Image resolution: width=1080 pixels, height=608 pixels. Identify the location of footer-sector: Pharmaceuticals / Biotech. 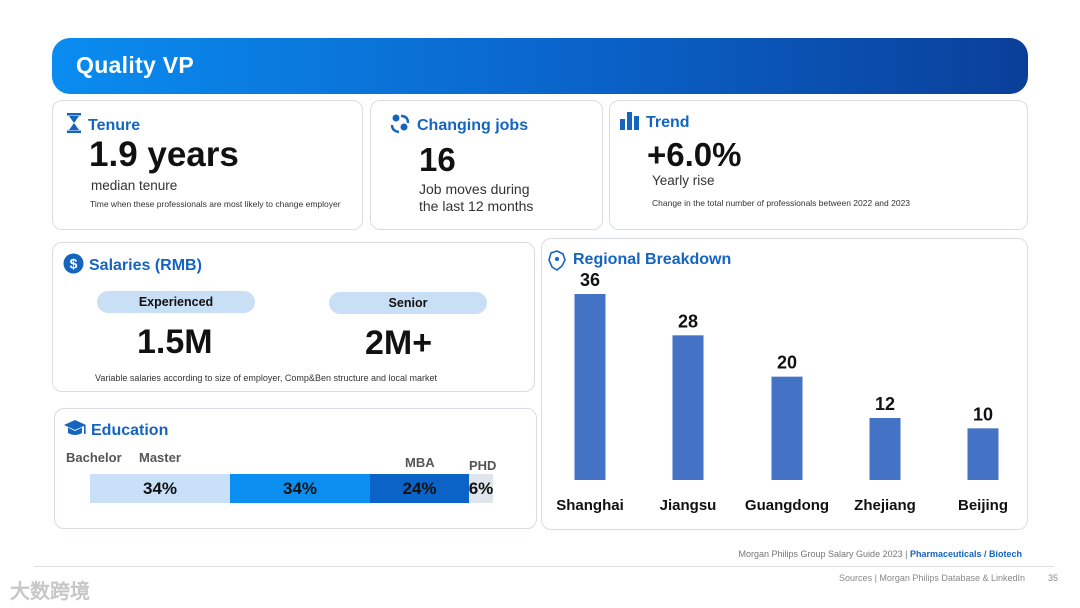
(965, 554).